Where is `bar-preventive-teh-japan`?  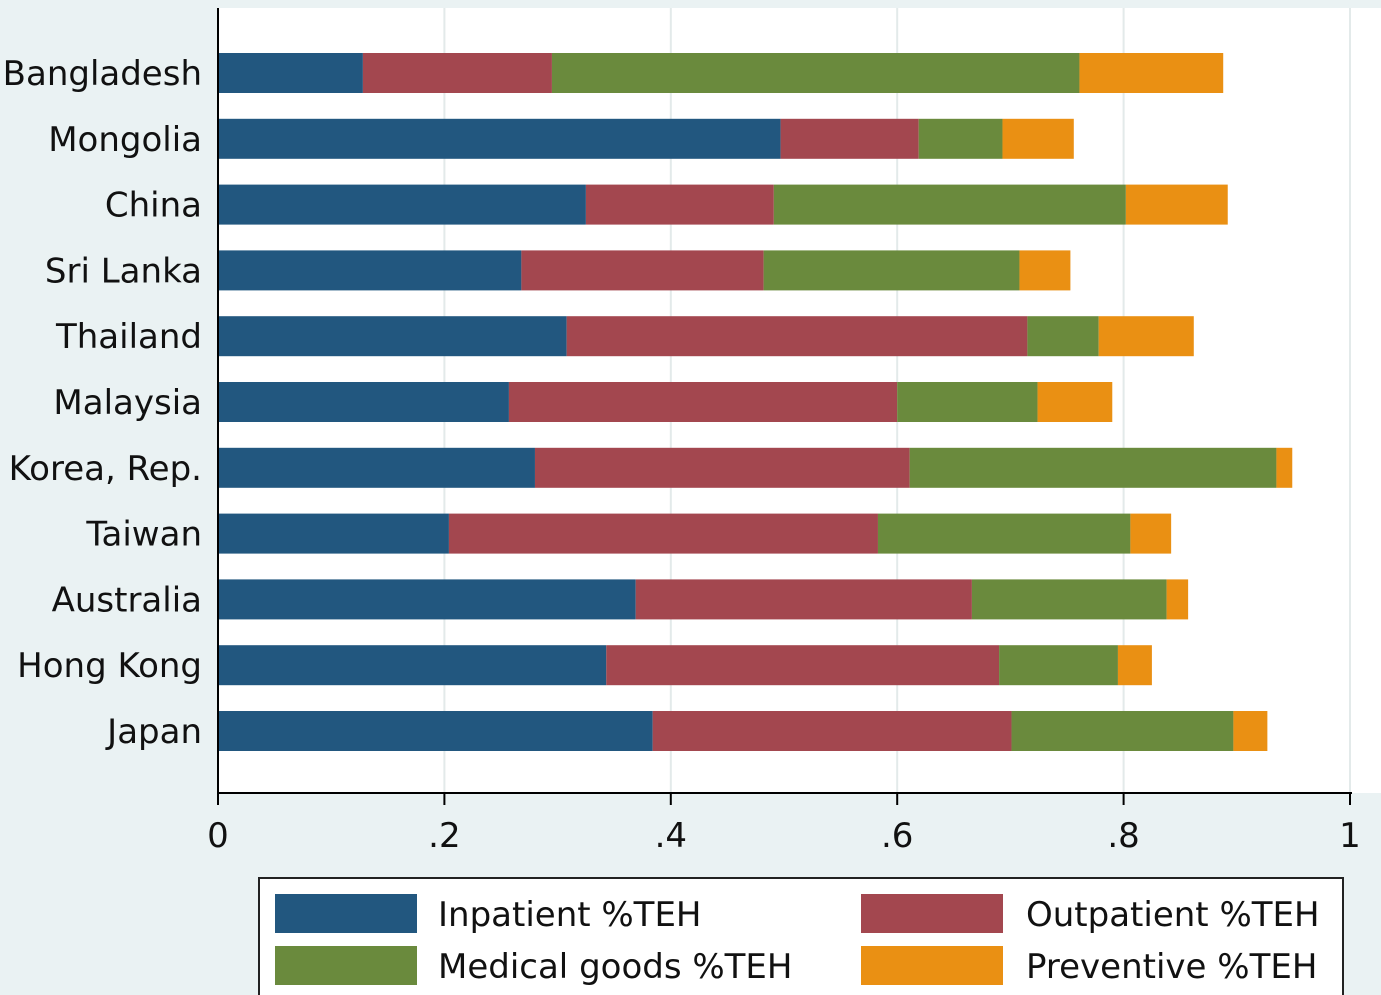 bar-preventive-teh-japan is located at coordinates (1250, 731).